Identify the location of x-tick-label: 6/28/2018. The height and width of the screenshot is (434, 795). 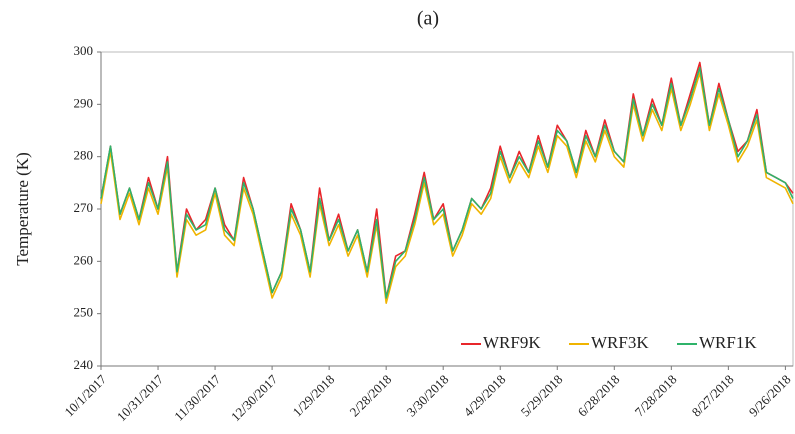
(599, 396).